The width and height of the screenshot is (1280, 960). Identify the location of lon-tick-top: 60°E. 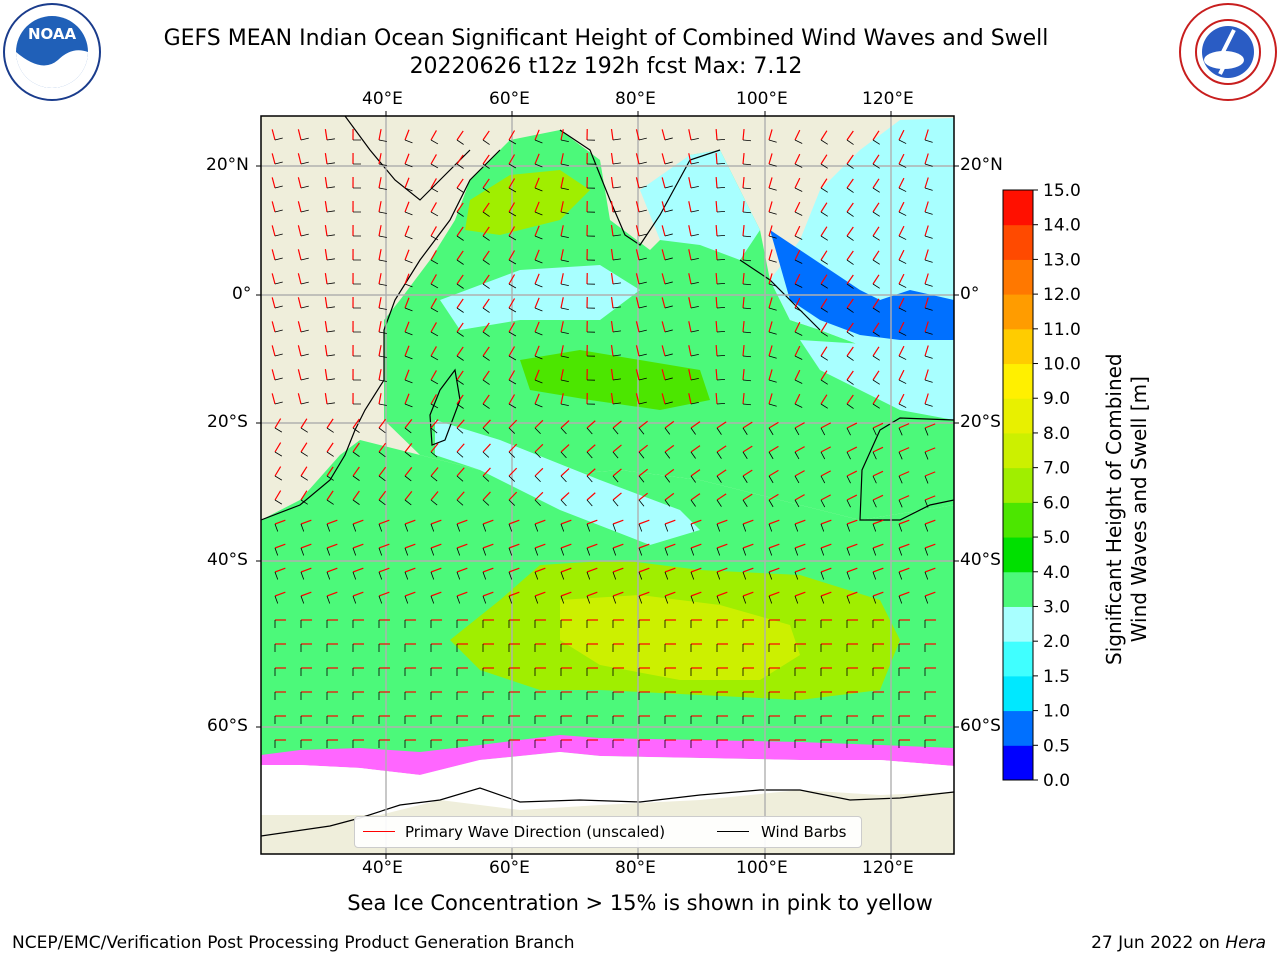
(509, 99).